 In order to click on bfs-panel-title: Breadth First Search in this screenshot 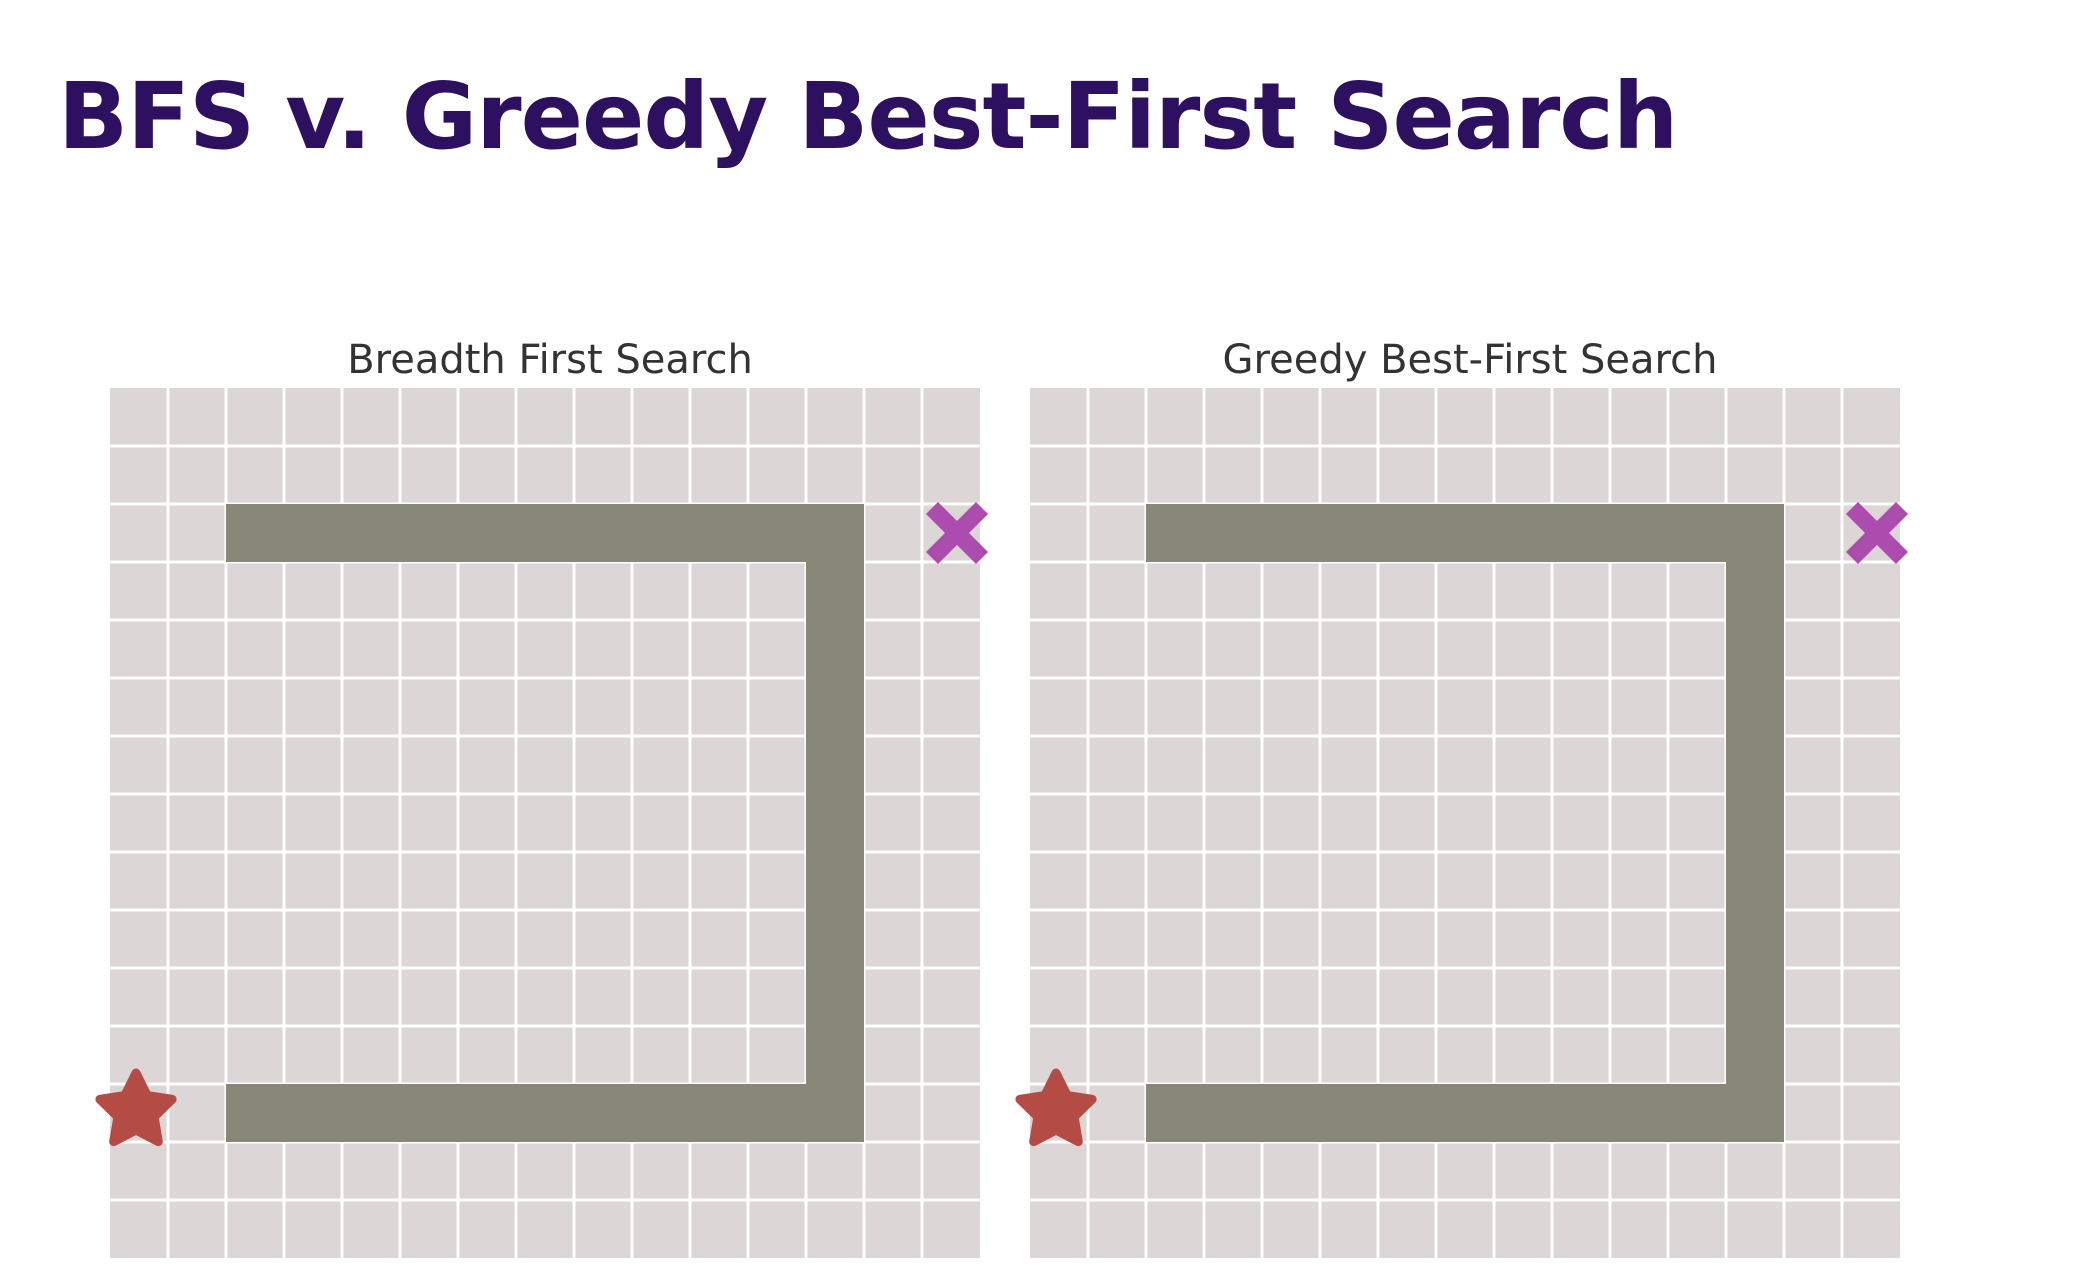, I will do `click(550, 360)`.